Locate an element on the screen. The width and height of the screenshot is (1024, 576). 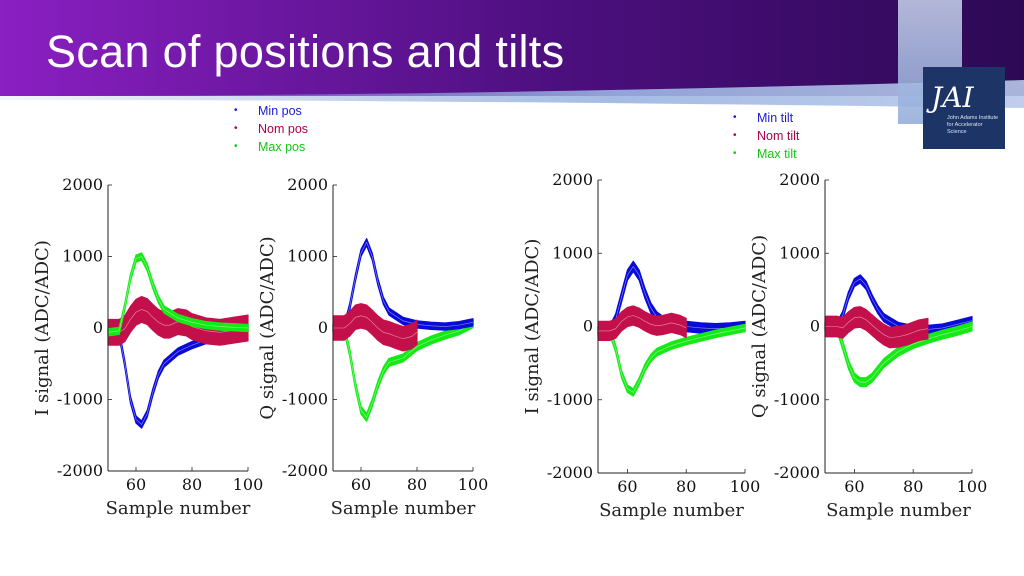
legend-item: • Min pos is located at coordinates (271, 111).